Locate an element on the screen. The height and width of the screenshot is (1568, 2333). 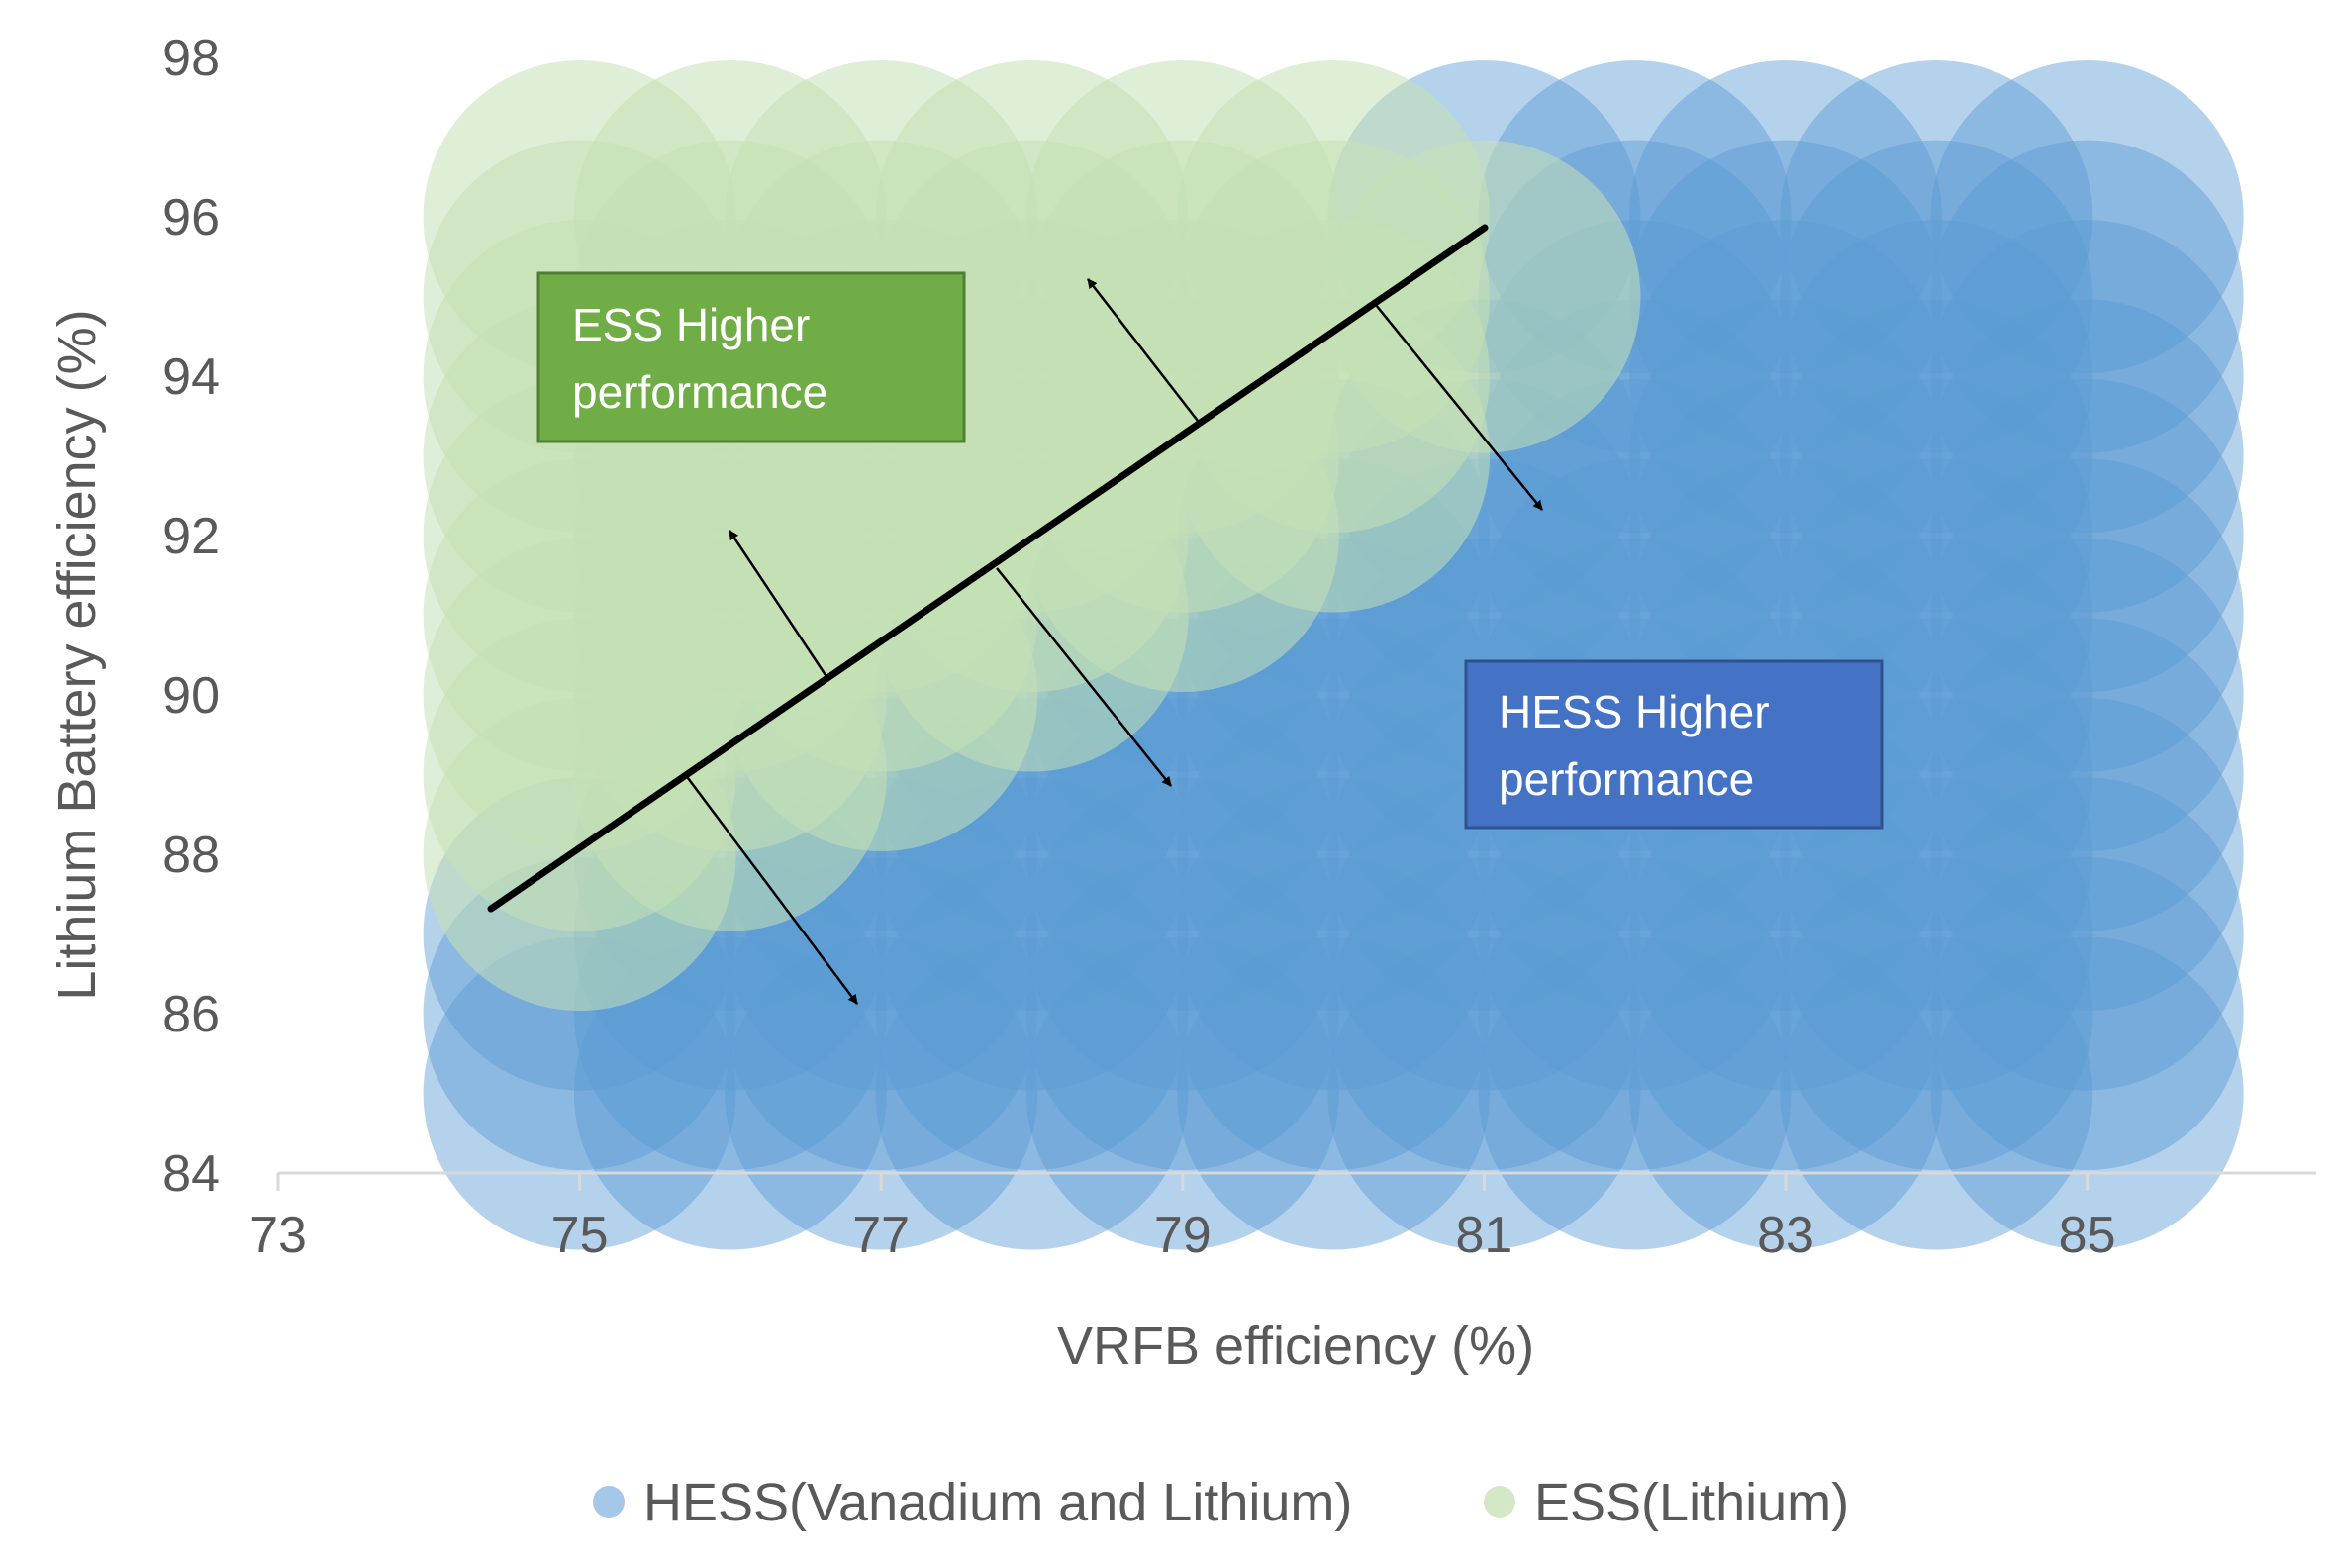
y-tick-label: 98 is located at coordinates (191, 58).